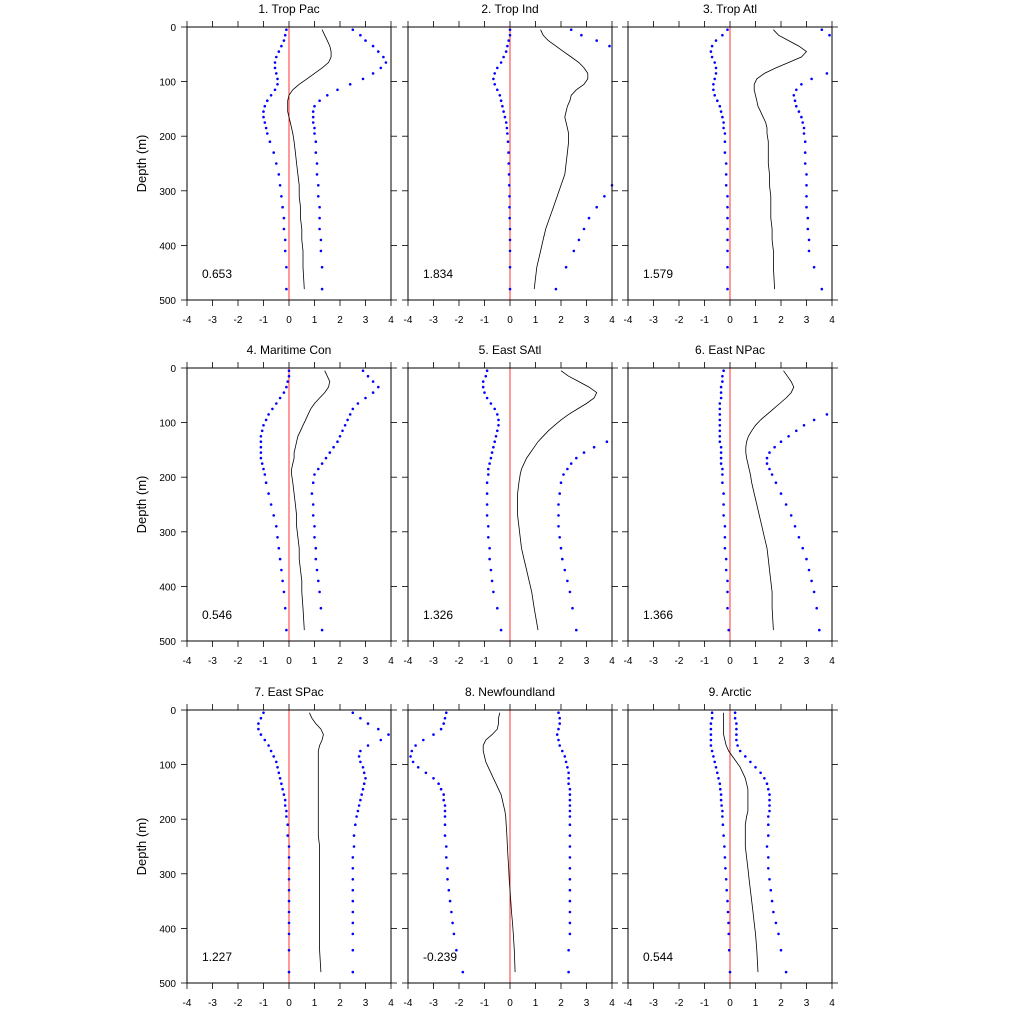 Image resolution: width=1024 pixels, height=1024 pixels. What do you see at coordinates (658, 274) in the screenshot?
I see `panel-statistic: 1.579` at bounding box center [658, 274].